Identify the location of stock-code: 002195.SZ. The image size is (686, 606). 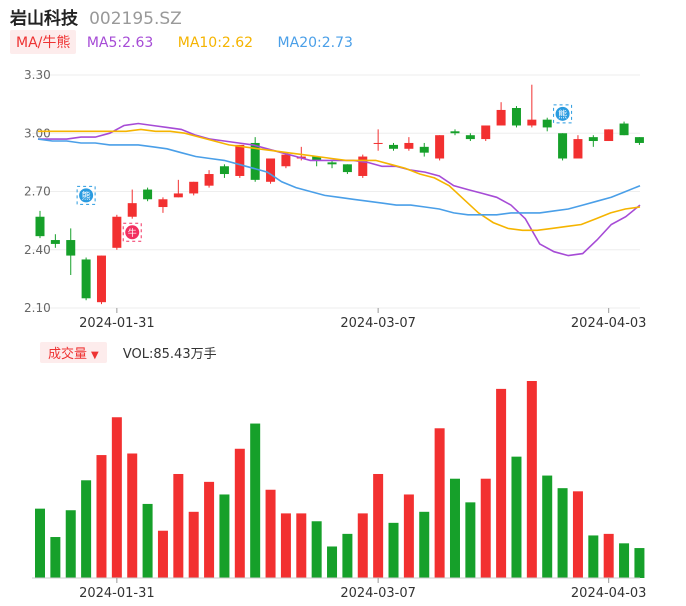
(135, 19).